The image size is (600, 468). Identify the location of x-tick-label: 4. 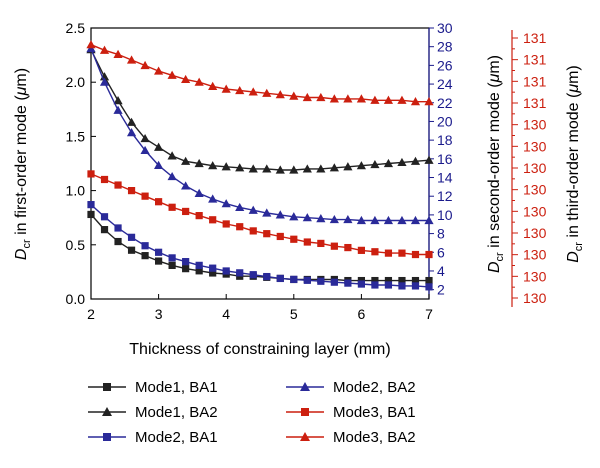
(226, 314).